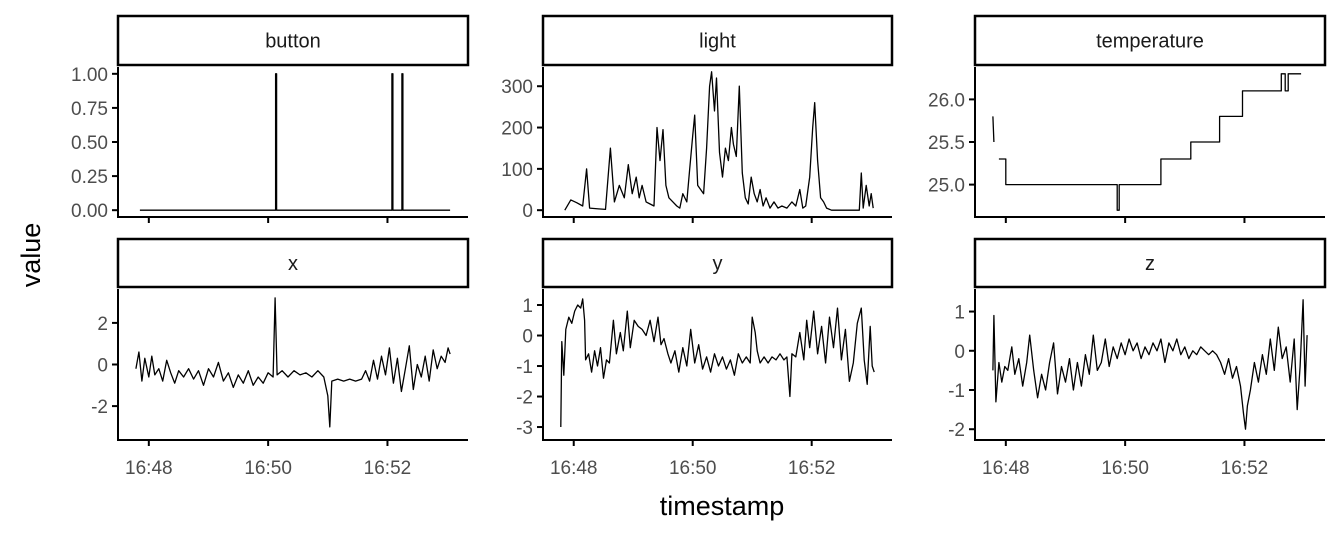 This screenshot has height=537, width=1344. I want to click on y-tick-label-y: -2, so click(524, 398).